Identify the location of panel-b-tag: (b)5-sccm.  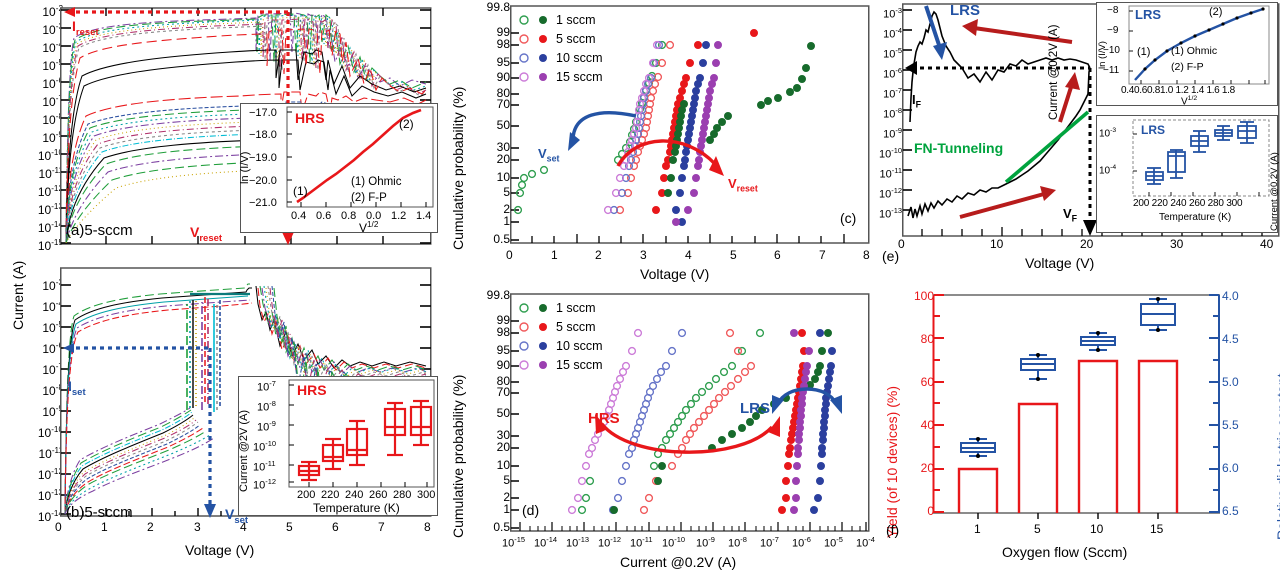
(99, 512).